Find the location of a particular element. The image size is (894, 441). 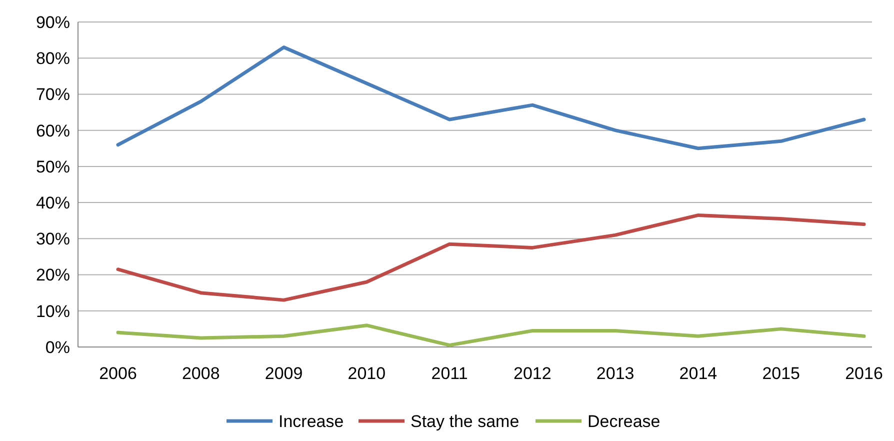

x-tick-label: 2013 is located at coordinates (615, 373).